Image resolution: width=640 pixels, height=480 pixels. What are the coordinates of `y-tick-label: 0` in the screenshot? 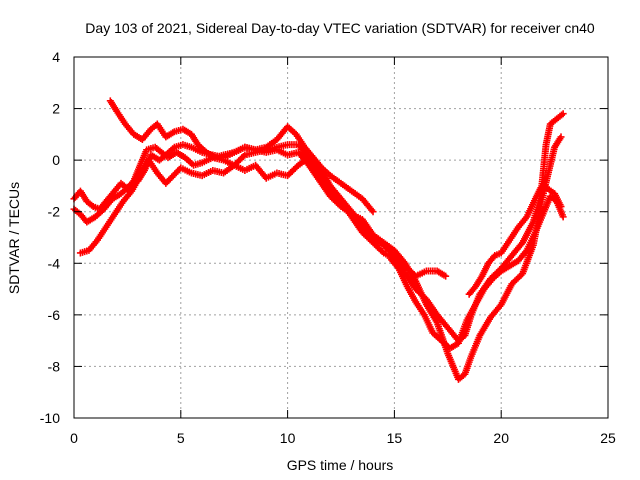 It's located at (56, 160).